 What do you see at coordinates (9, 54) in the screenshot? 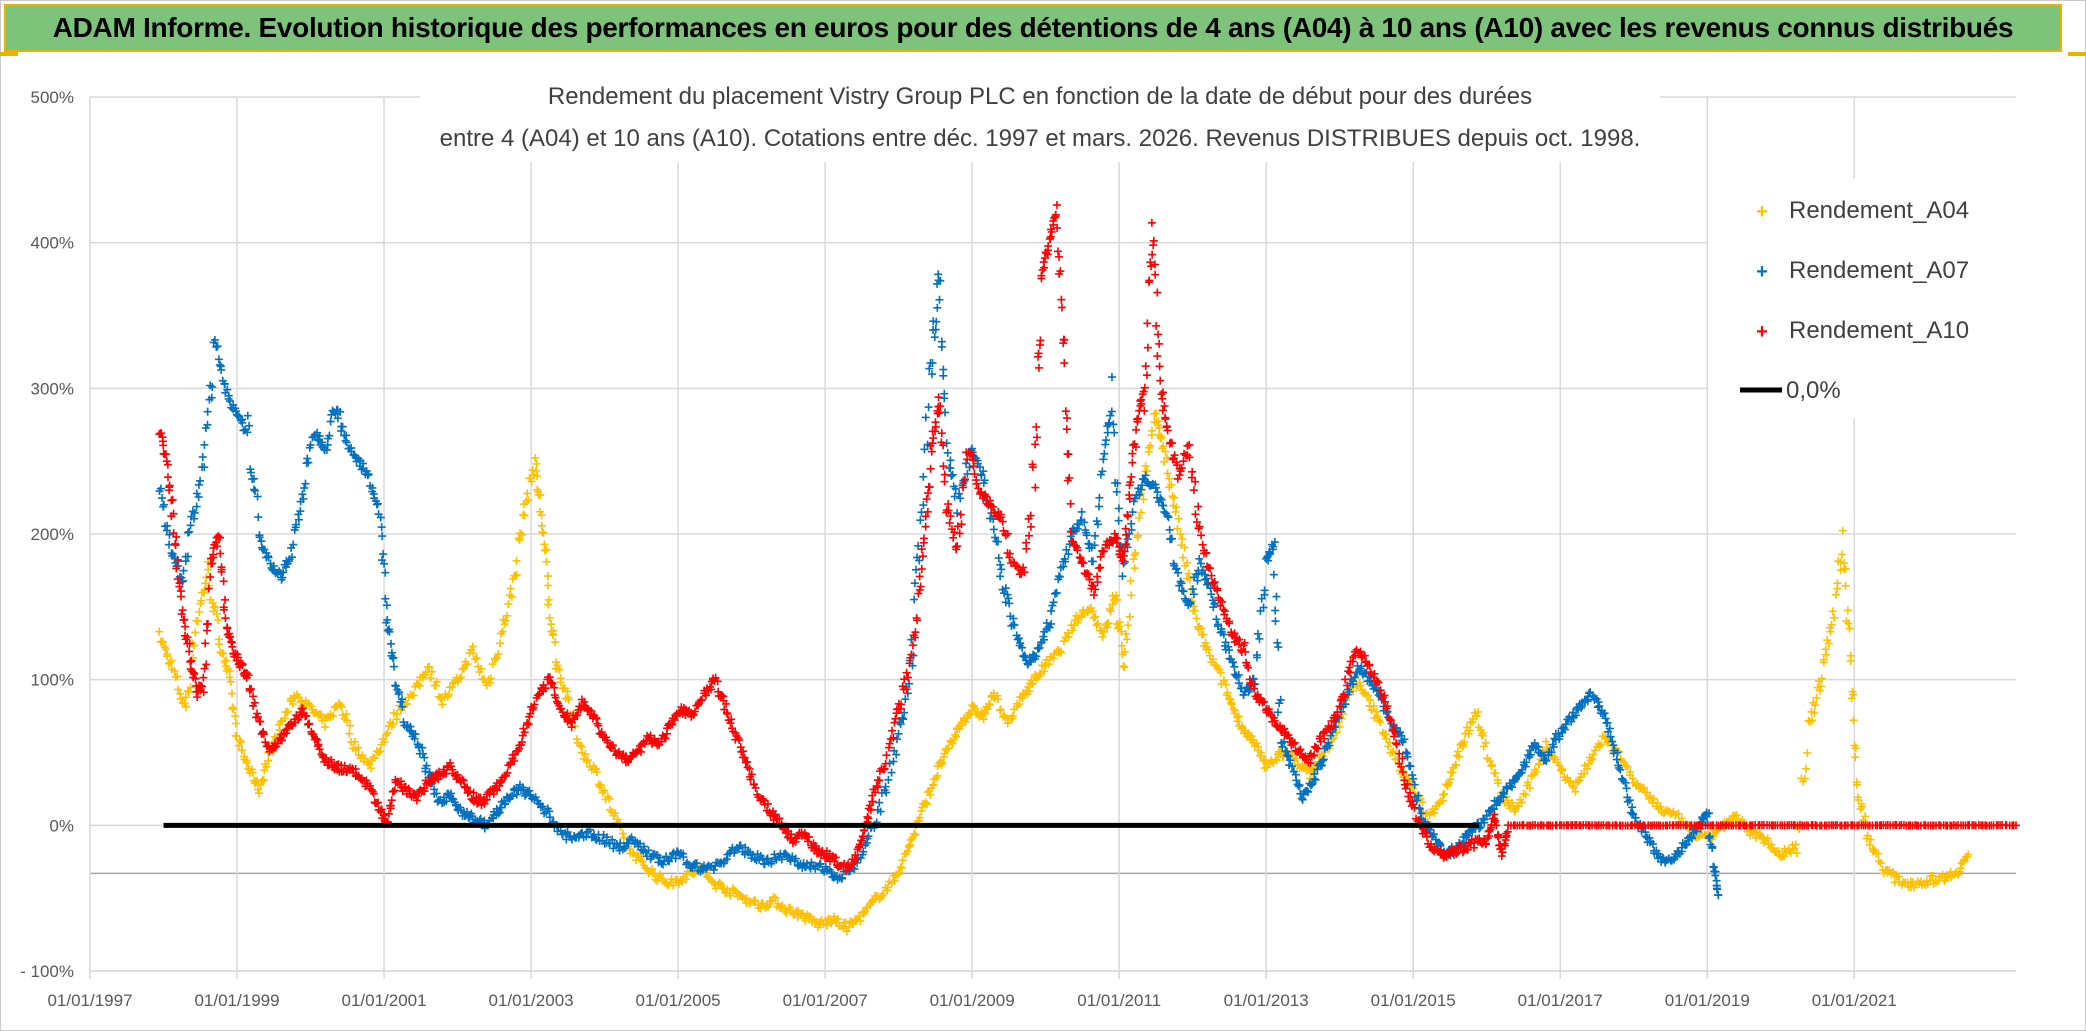
I see `corner-mark-left` at bounding box center [9, 54].